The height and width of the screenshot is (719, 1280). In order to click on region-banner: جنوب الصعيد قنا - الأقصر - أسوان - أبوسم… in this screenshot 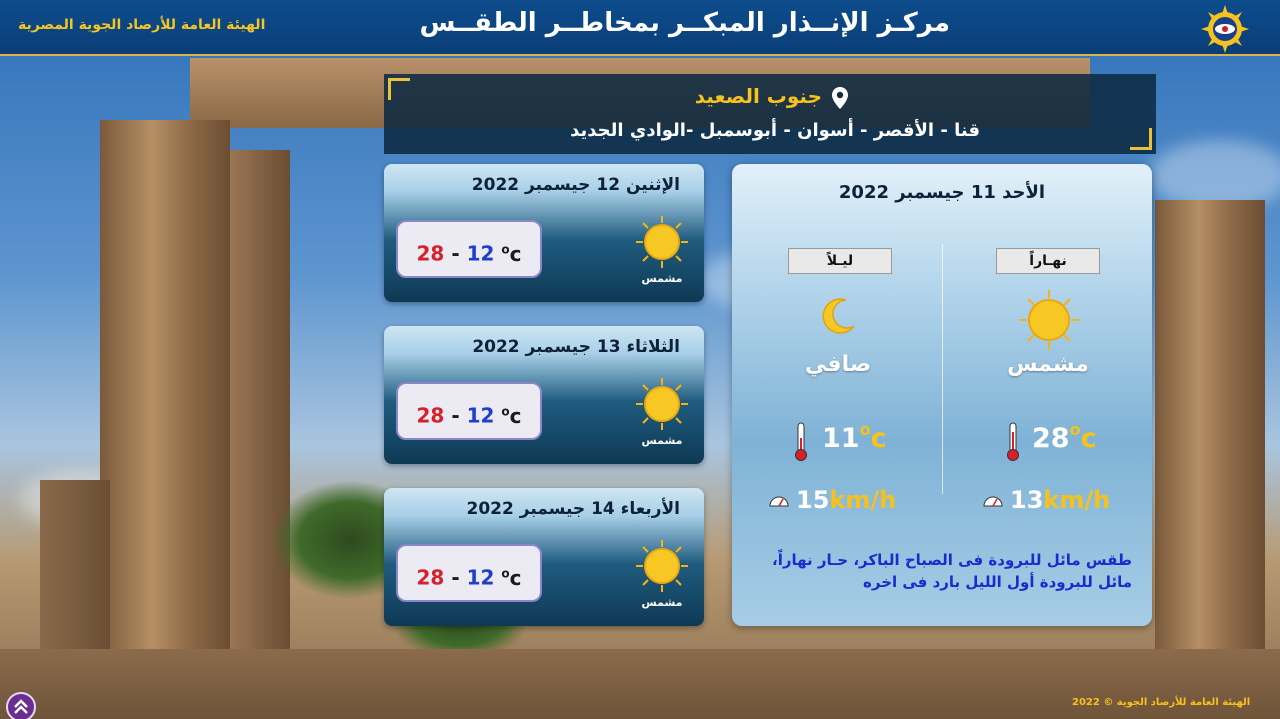, I will do `click(770, 114)`.